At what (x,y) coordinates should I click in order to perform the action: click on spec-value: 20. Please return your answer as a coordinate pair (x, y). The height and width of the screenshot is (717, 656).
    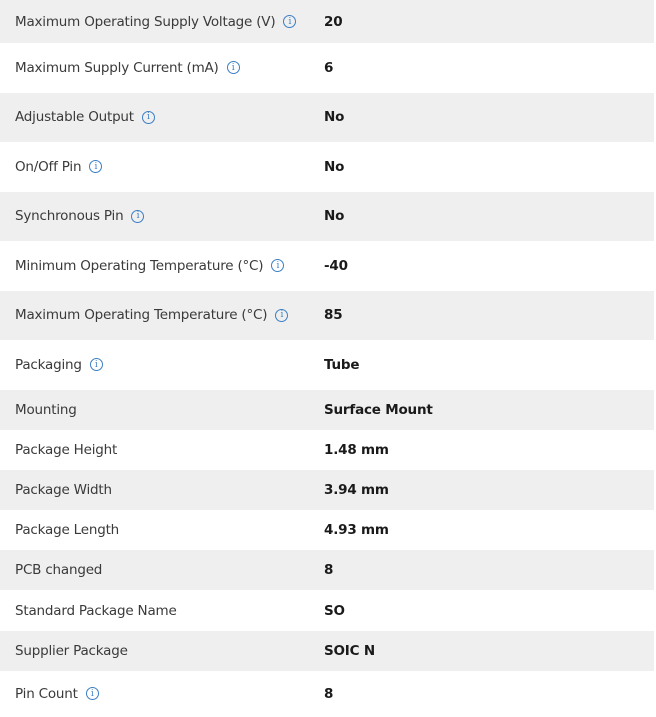
    Looking at the image, I should click on (333, 21).